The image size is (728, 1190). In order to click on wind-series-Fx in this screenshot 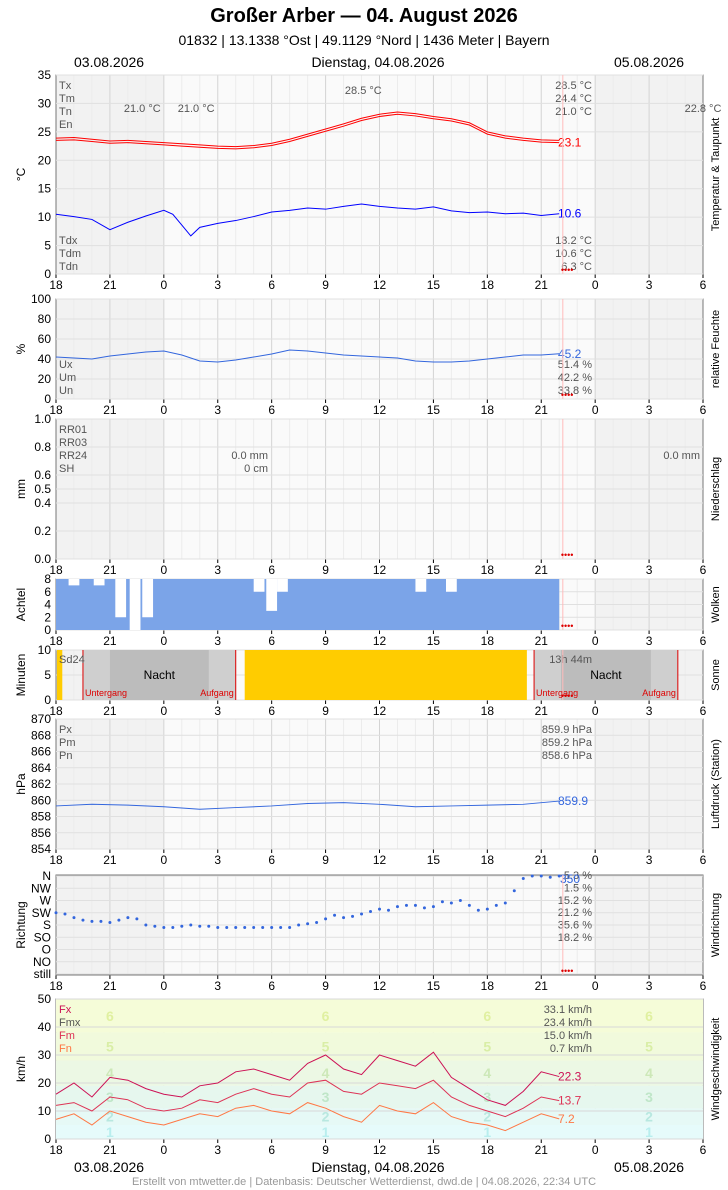, I will do `click(307, 1078)`.